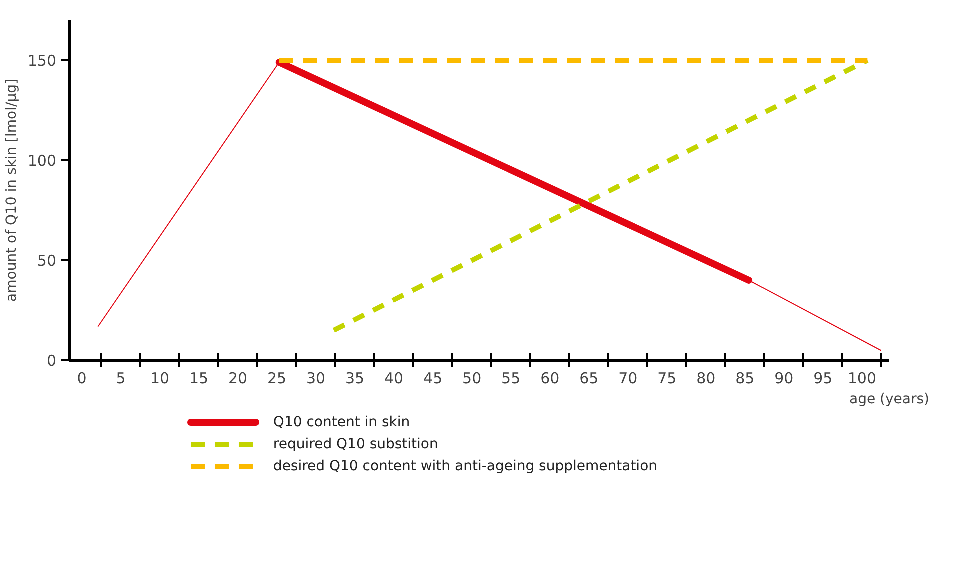  What do you see at coordinates (465, 466) in the screenshot?
I see `legend-label: desired Q10 content with anti-ageing supplementation` at bounding box center [465, 466].